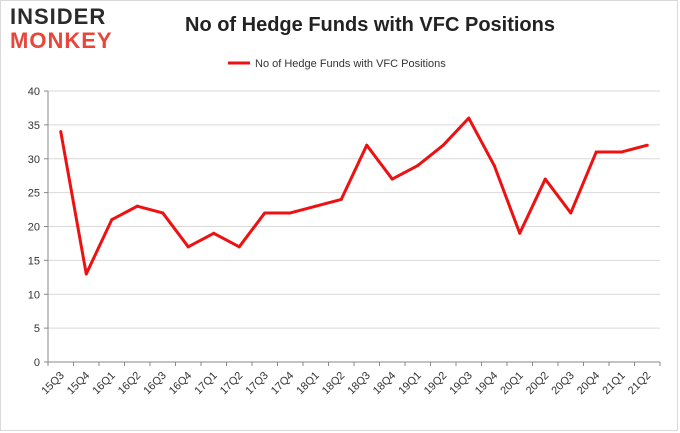 The width and height of the screenshot is (680, 433). What do you see at coordinates (640, 384) in the screenshot?
I see `x-tick-label: 21Q2` at bounding box center [640, 384].